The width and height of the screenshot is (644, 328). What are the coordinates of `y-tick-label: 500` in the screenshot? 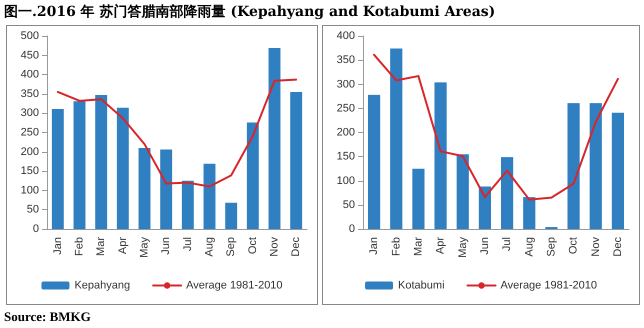 It's located at (29, 36).